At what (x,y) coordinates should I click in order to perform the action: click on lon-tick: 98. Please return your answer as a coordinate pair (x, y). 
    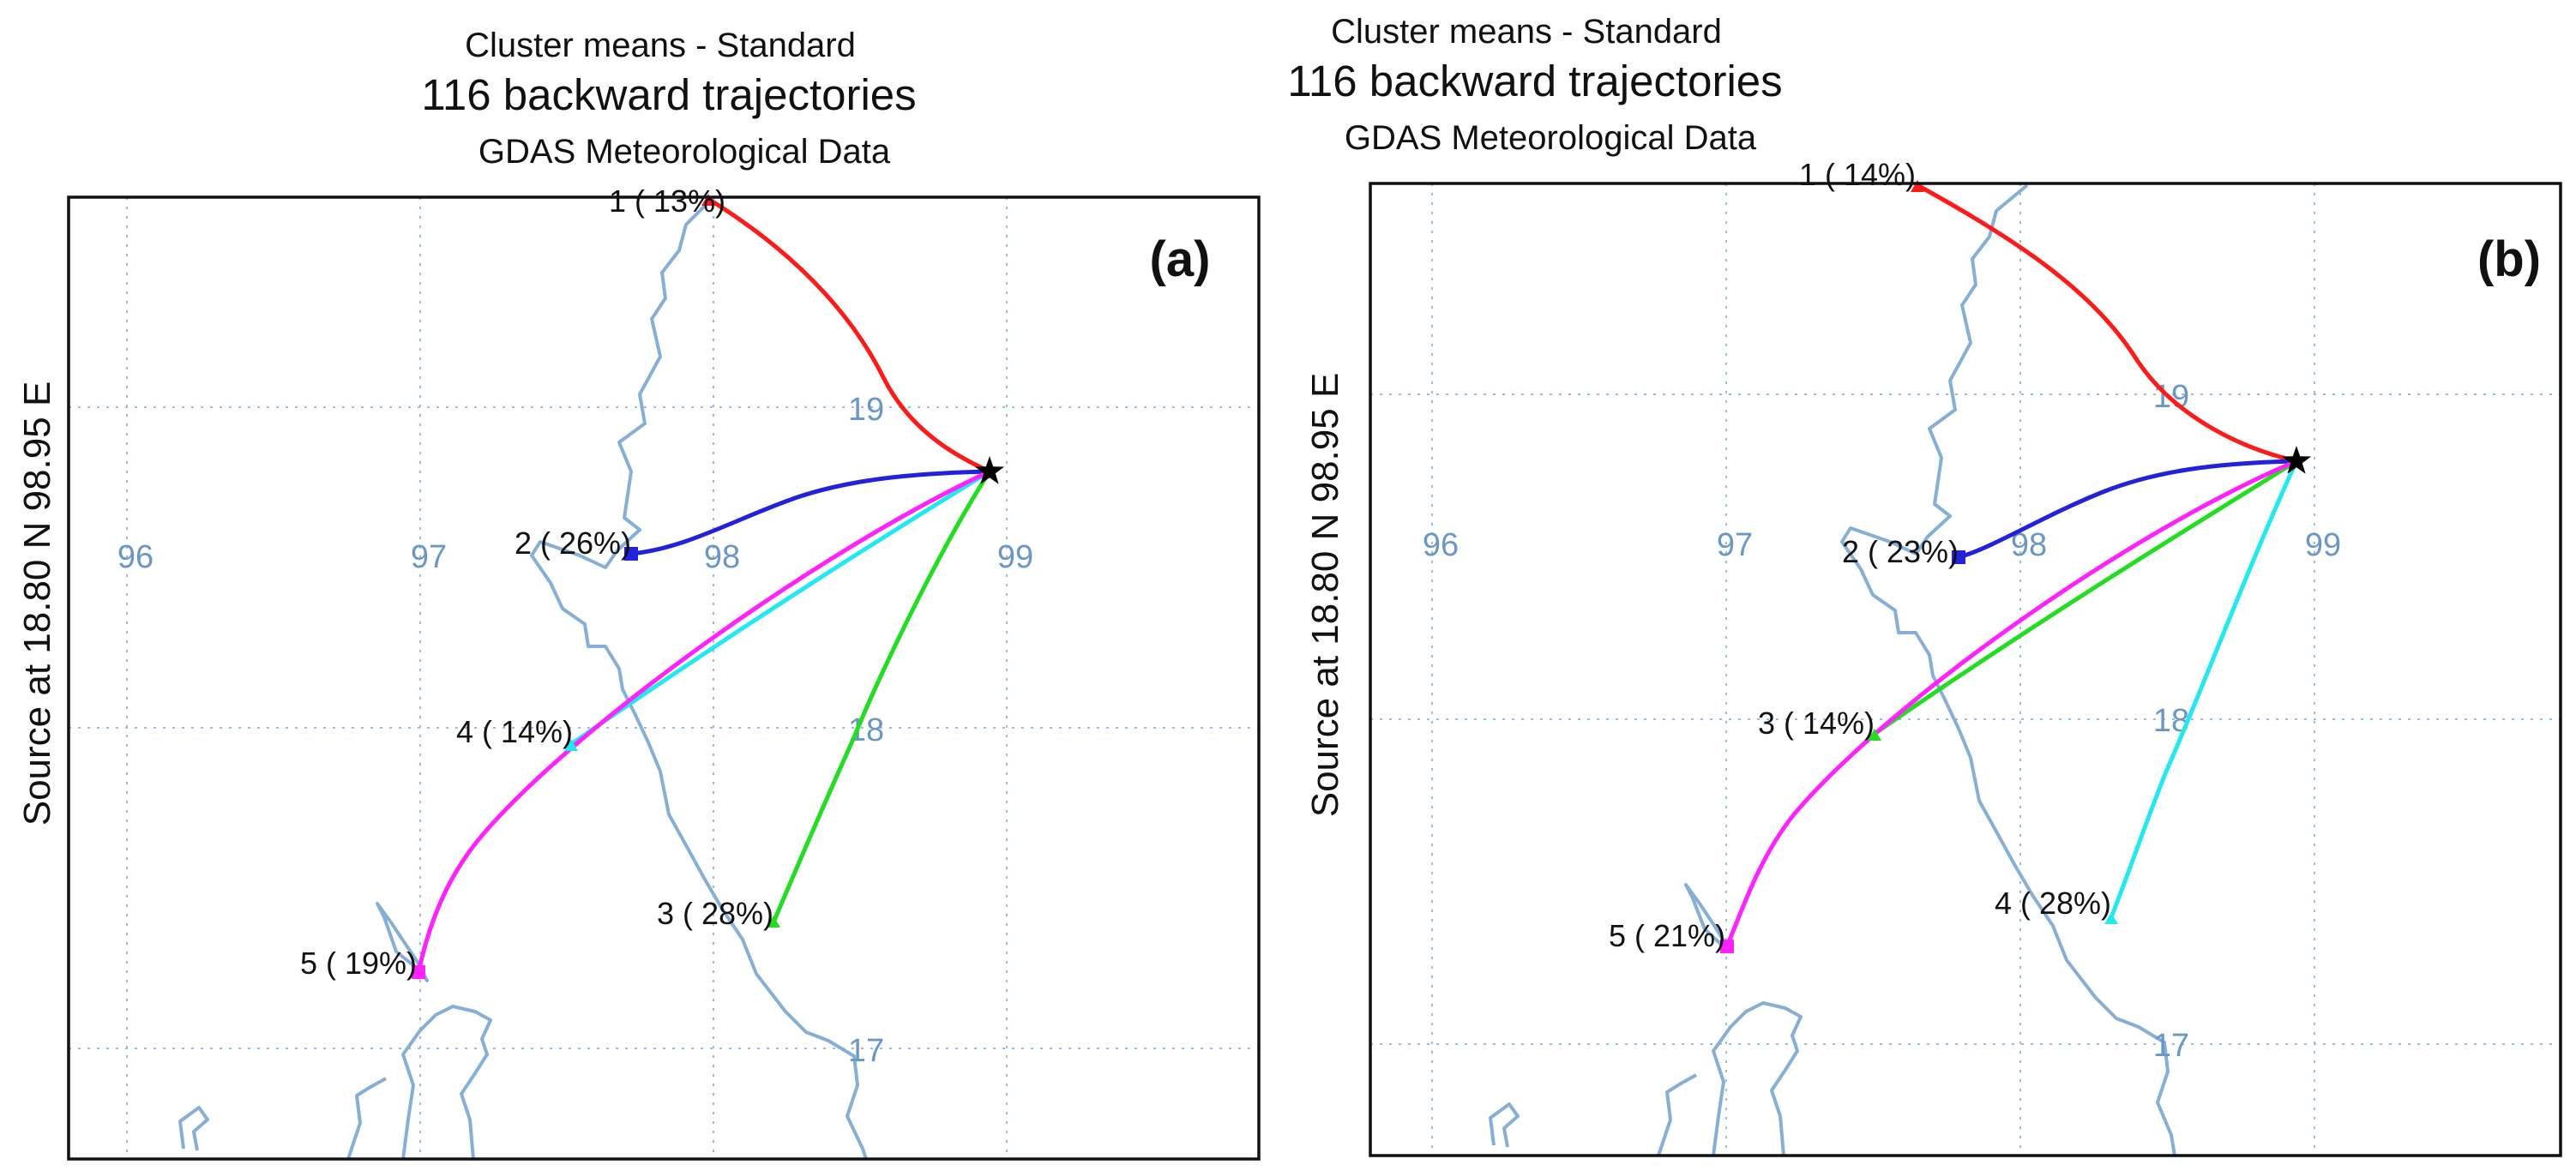
    Looking at the image, I should click on (722, 557).